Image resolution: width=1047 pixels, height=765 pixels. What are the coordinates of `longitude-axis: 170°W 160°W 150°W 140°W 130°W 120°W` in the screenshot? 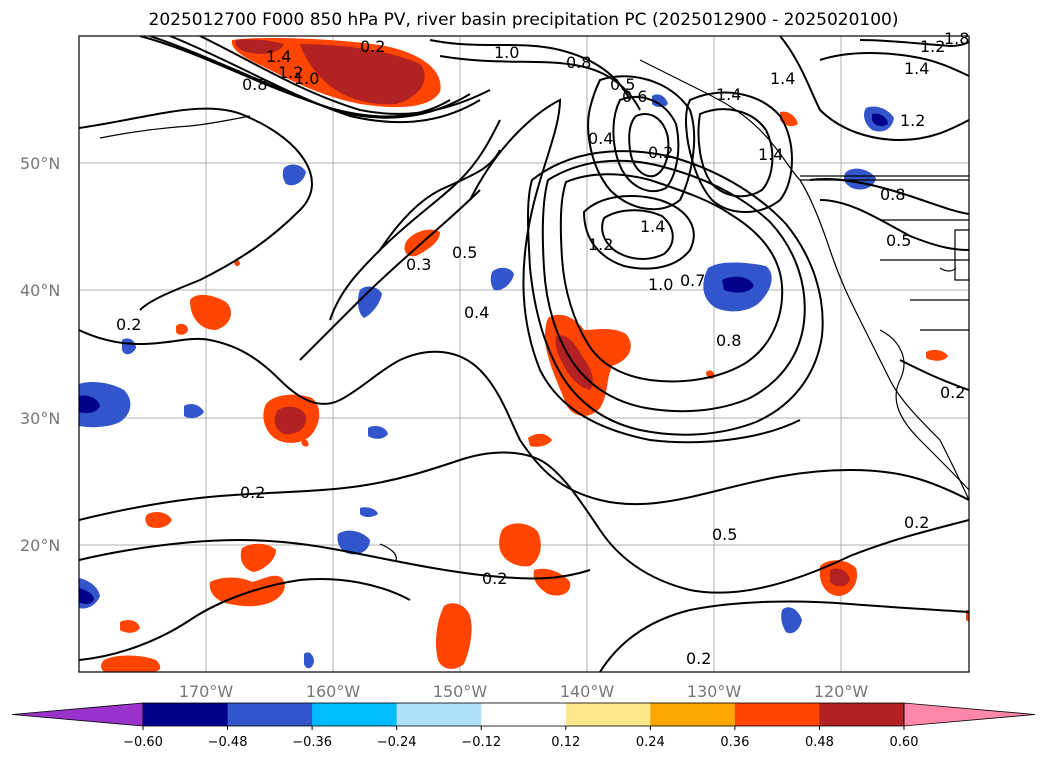 It's located at (524, 691).